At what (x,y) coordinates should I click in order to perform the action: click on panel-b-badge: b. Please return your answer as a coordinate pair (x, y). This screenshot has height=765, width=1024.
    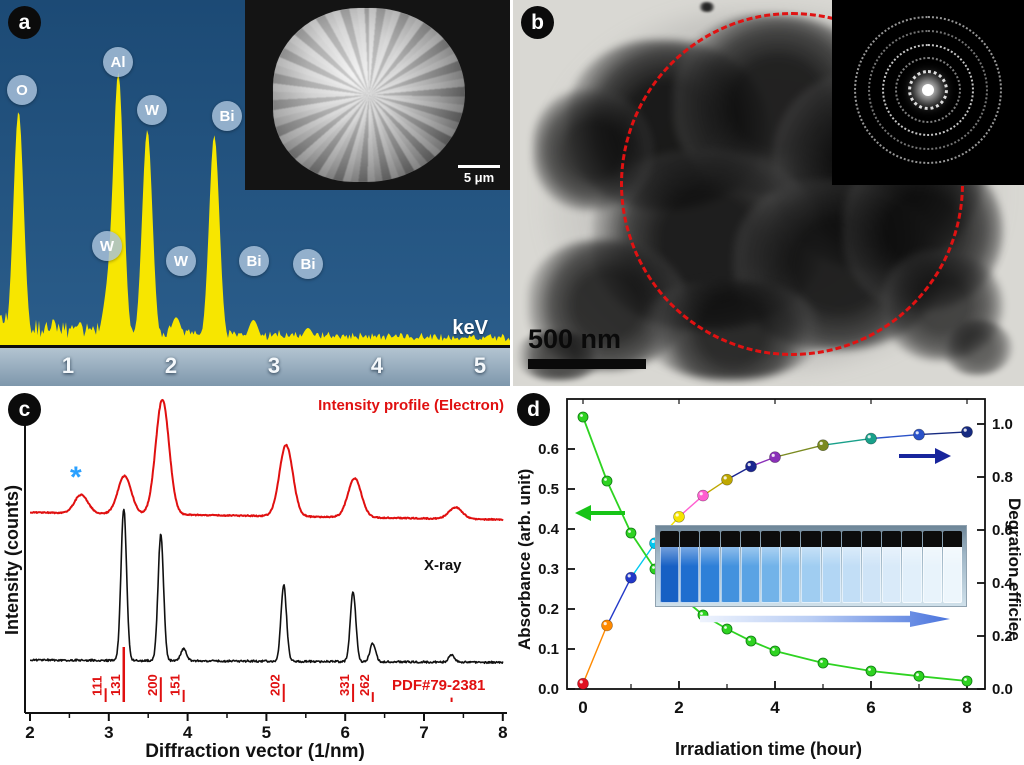
    Looking at the image, I should click on (537, 22).